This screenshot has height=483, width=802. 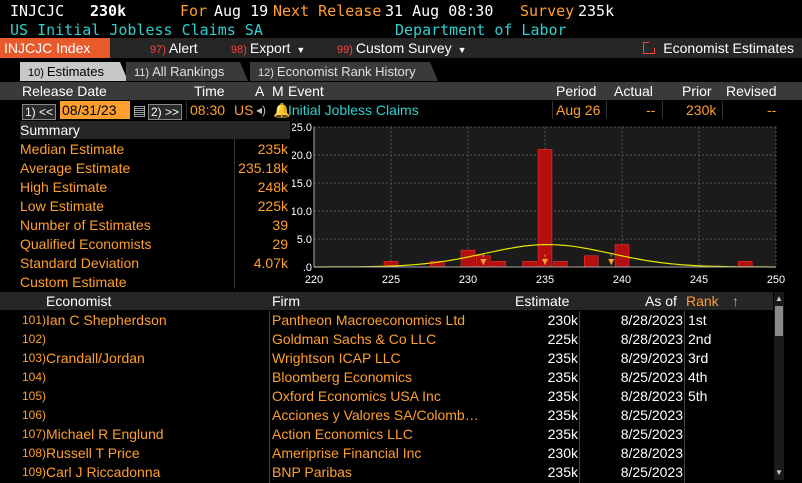 I want to click on tab-num: 12), so click(x=266, y=73).